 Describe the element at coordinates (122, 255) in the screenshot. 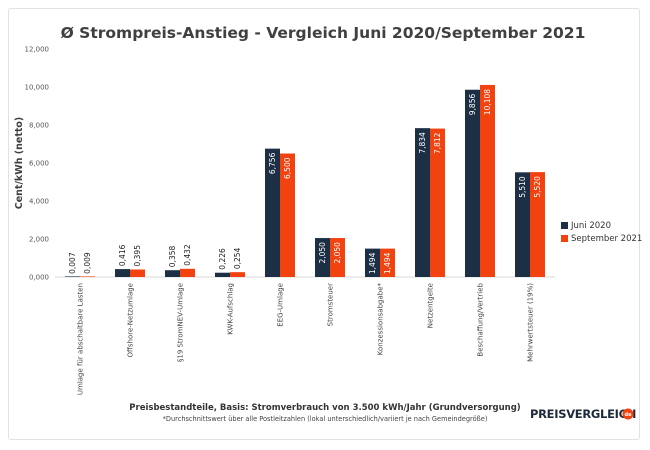

I see `bar-value-label: 0,416` at that location.